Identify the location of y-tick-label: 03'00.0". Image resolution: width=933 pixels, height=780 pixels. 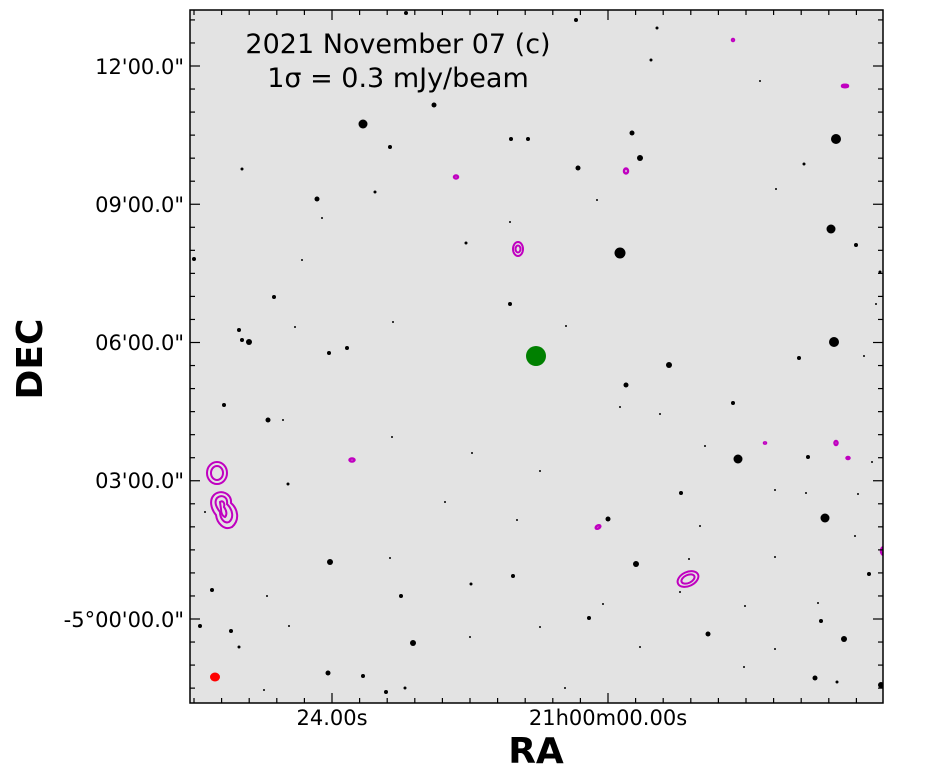
(139, 481).